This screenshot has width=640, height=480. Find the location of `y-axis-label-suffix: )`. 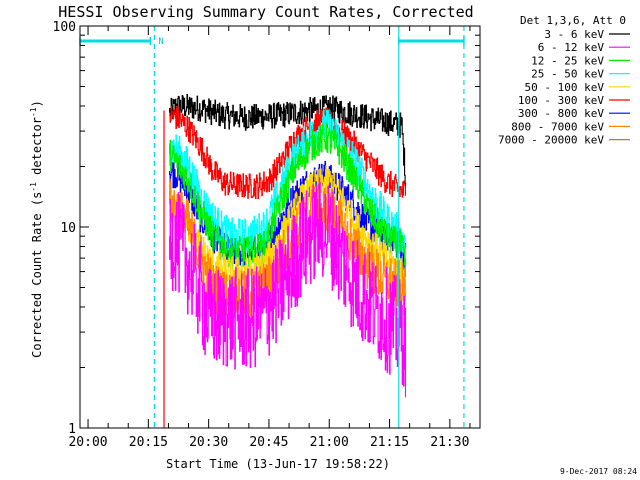

y-axis-label-suffix: ) is located at coordinates (37, 103).